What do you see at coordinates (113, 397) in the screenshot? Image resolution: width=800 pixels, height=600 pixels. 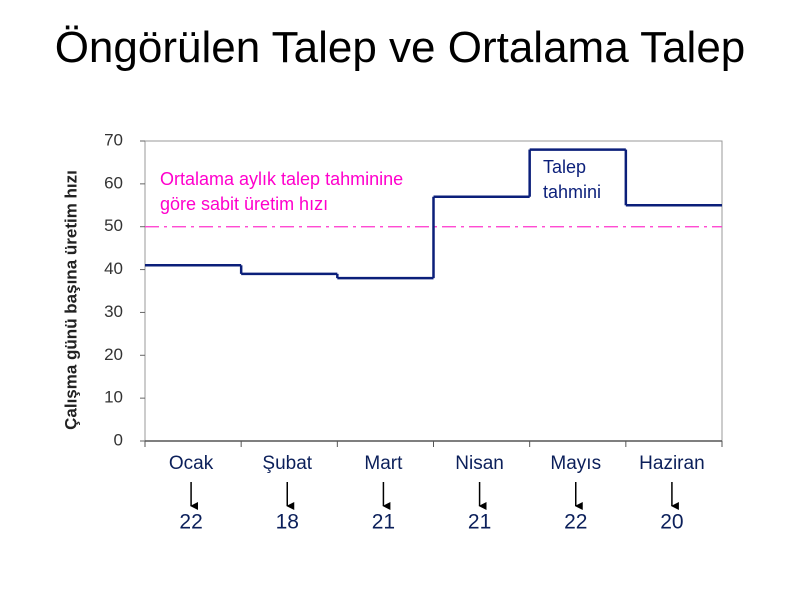 I see `y-tick-label: 10` at bounding box center [113, 397].